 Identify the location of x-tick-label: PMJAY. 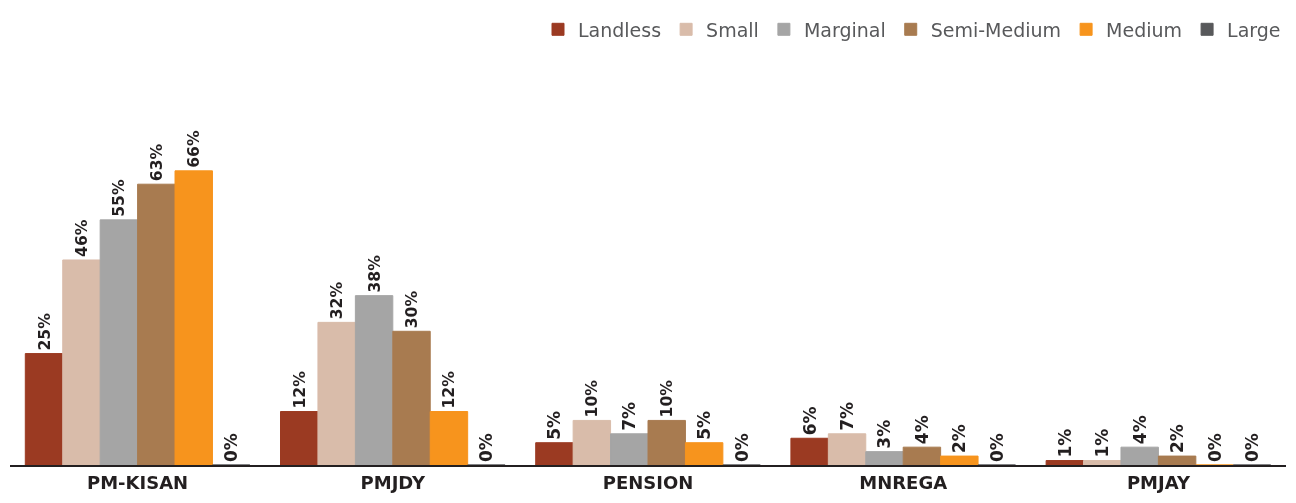
(1158, 482).